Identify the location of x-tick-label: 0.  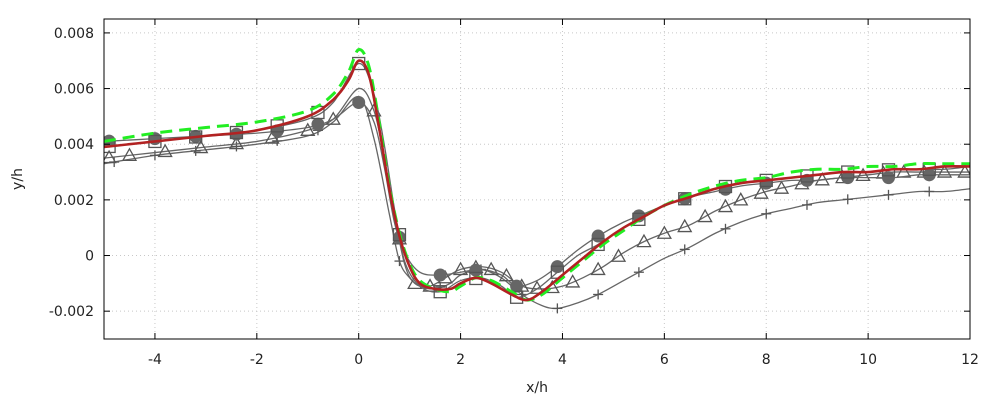
(358, 360).